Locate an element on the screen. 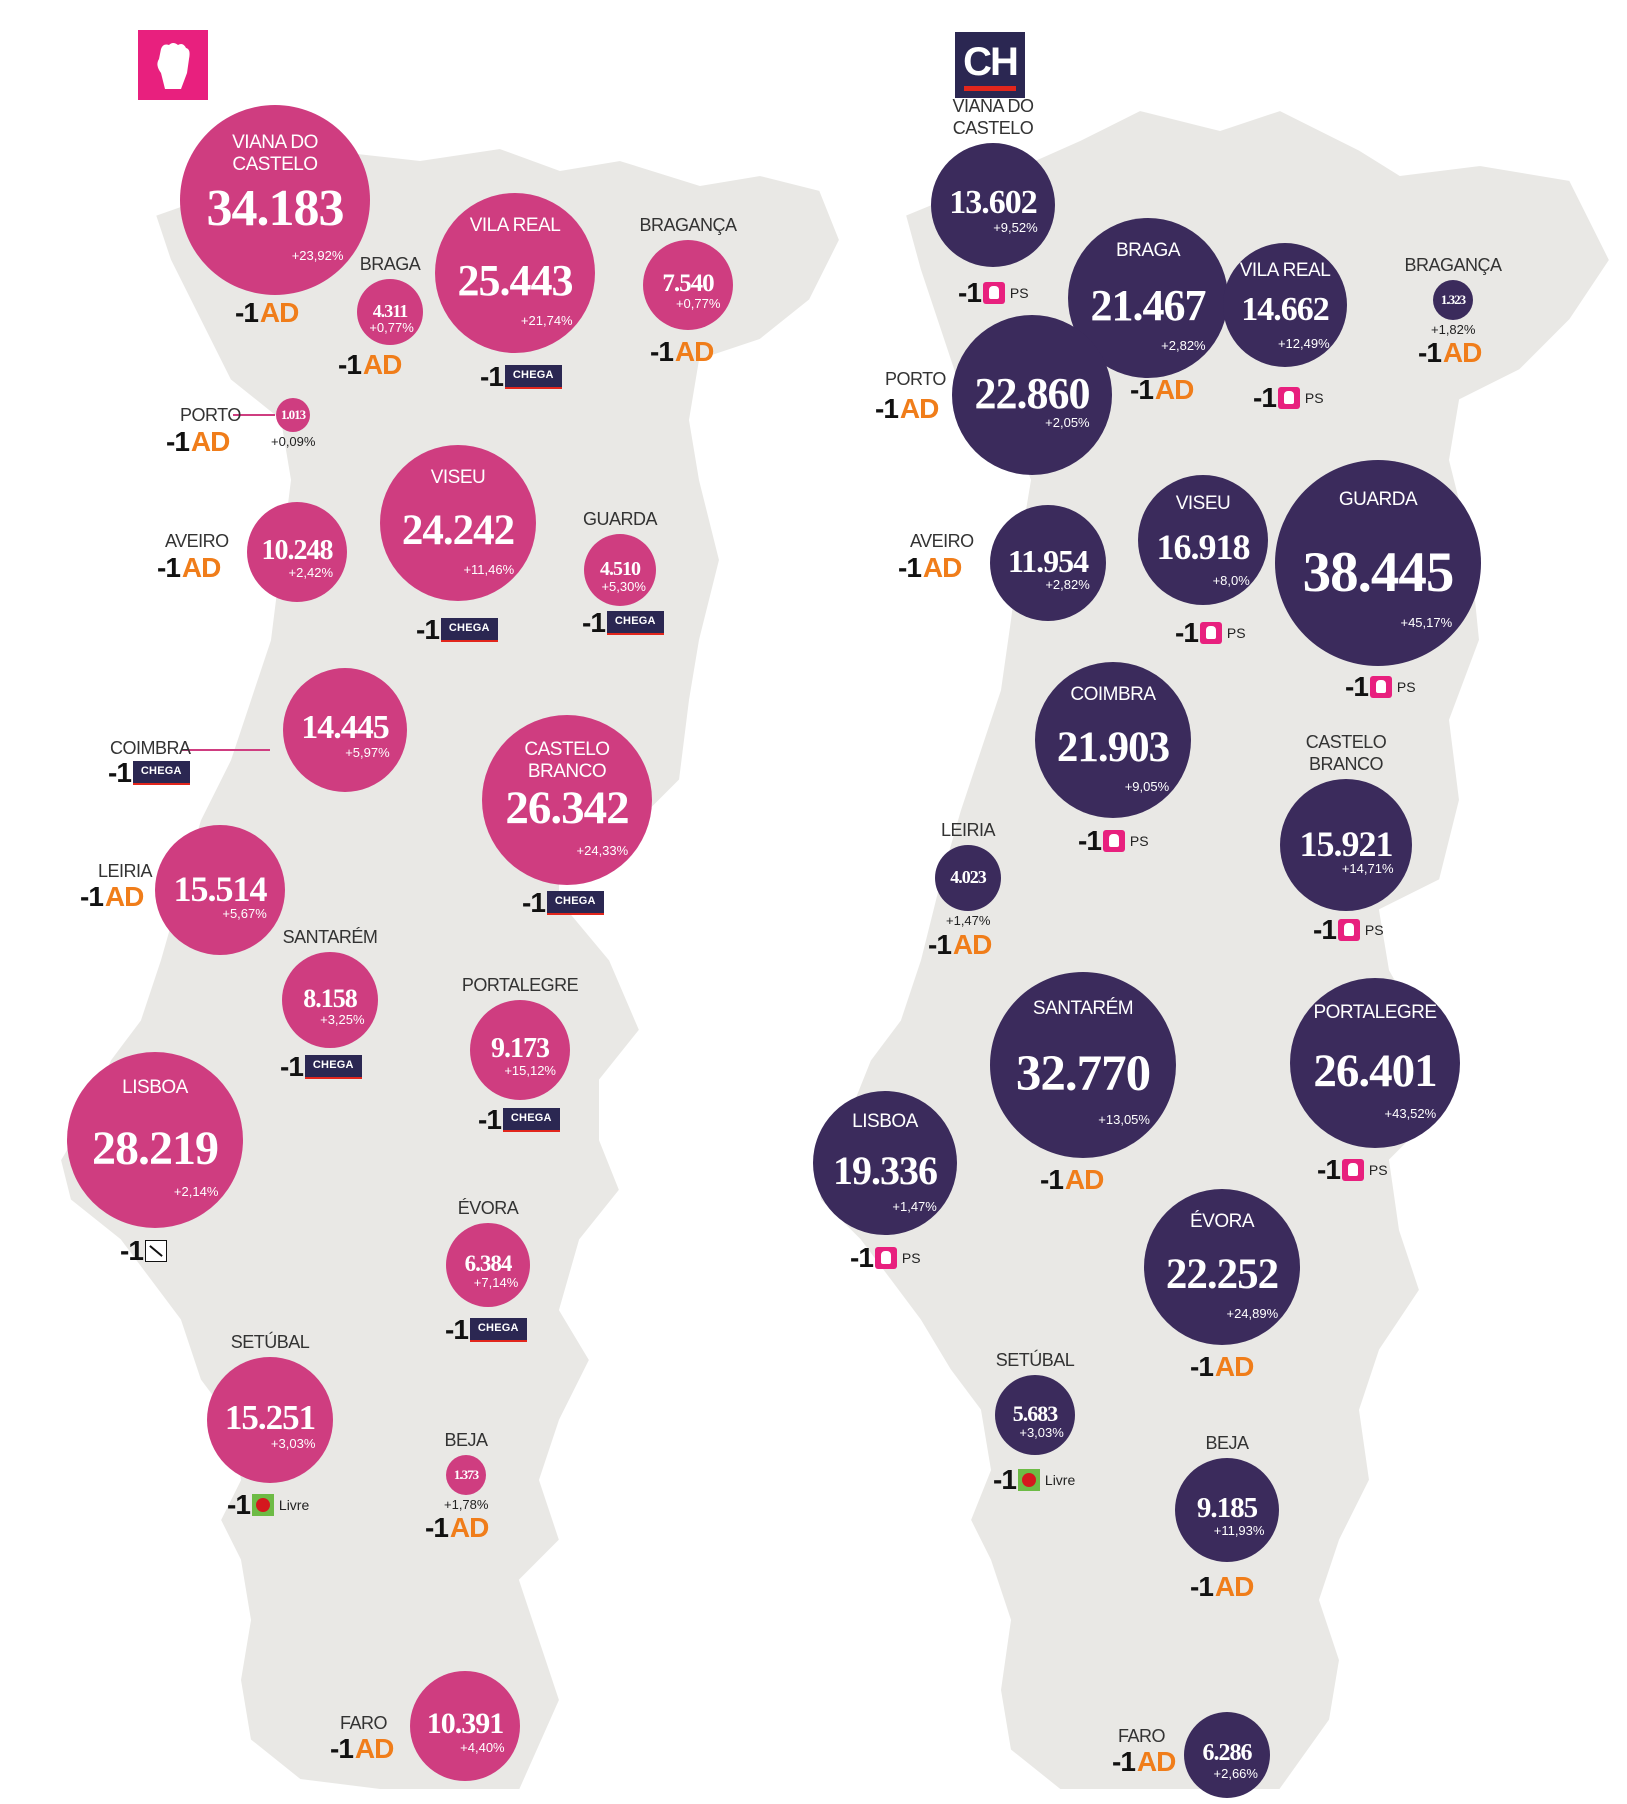  porto-leader-line is located at coordinates (254, 415).